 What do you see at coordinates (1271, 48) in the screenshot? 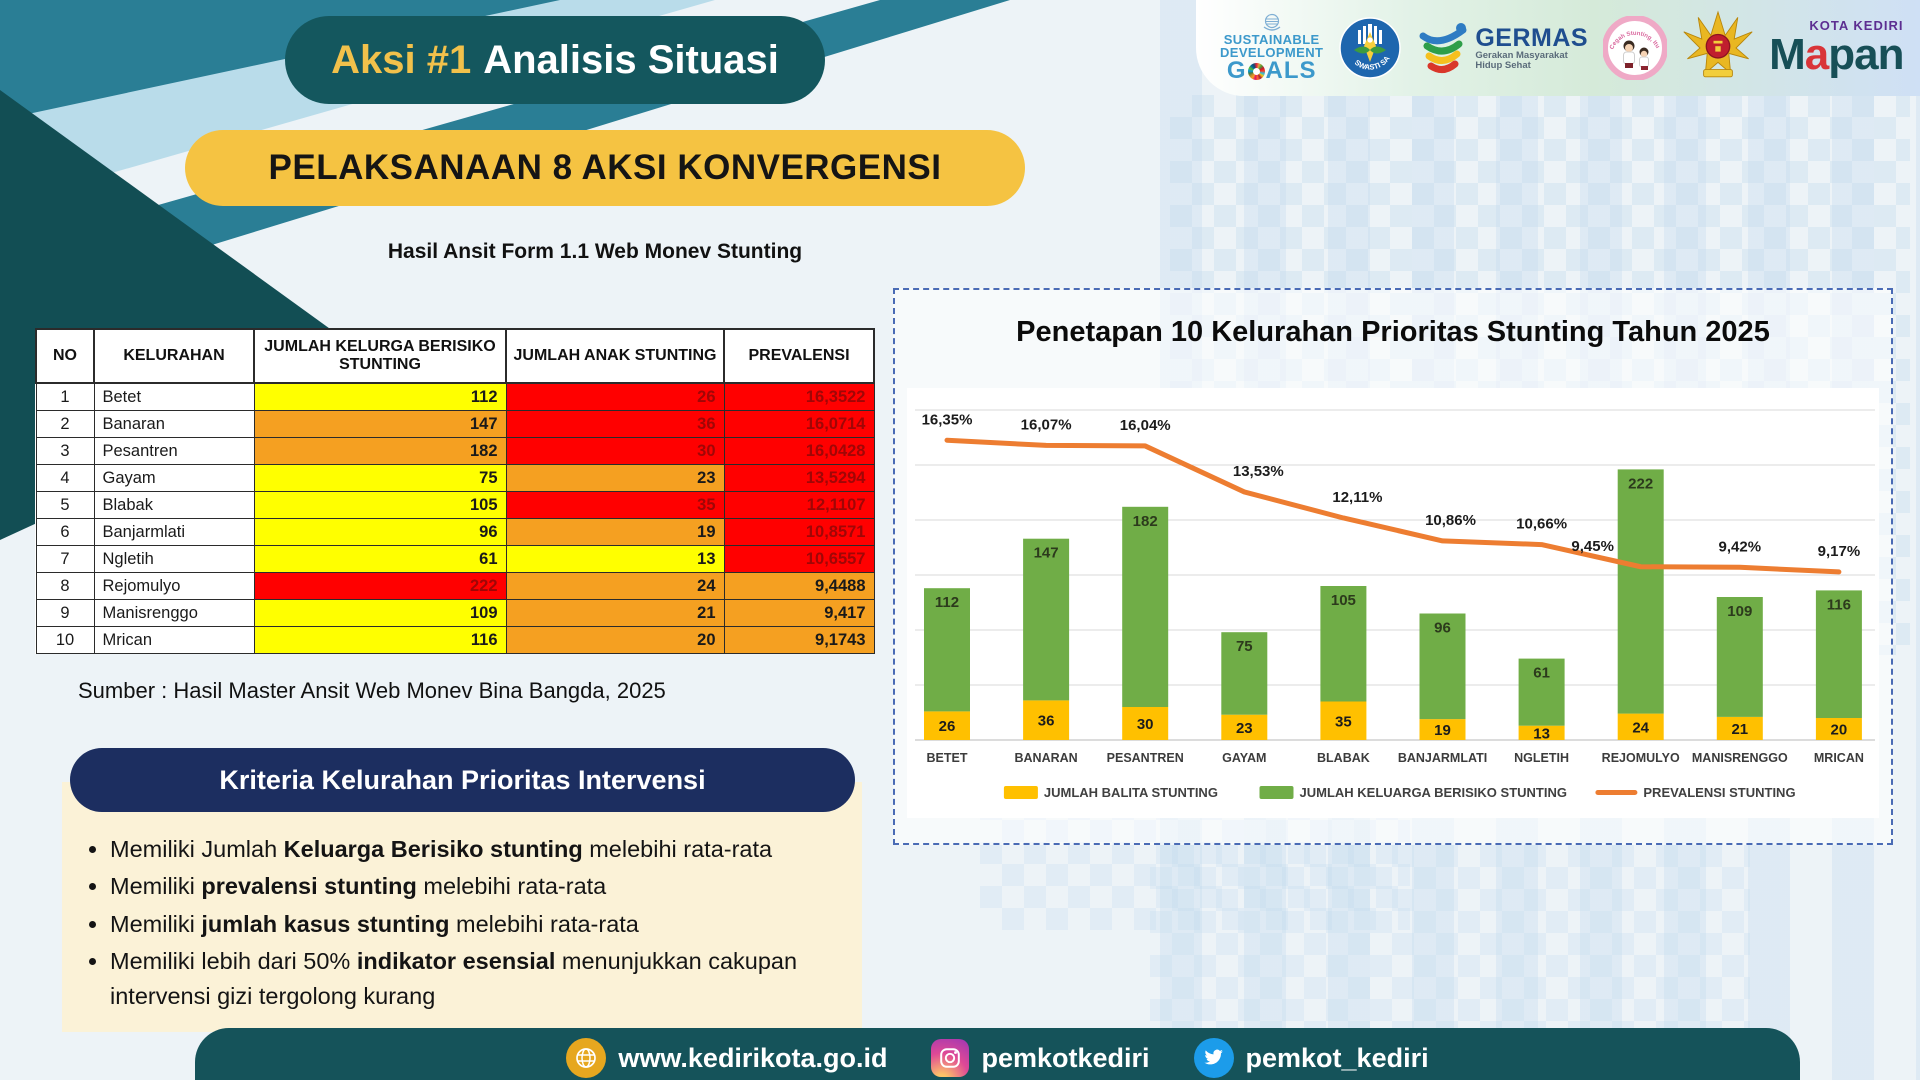
I see `sdg-logo: SUSTAINABLE DEVELOPMENT G ALS` at bounding box center [1271, 48].